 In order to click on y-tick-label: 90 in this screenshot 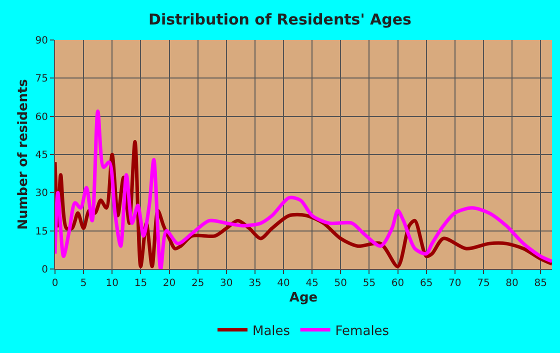, I will do `click(41, 41)`.